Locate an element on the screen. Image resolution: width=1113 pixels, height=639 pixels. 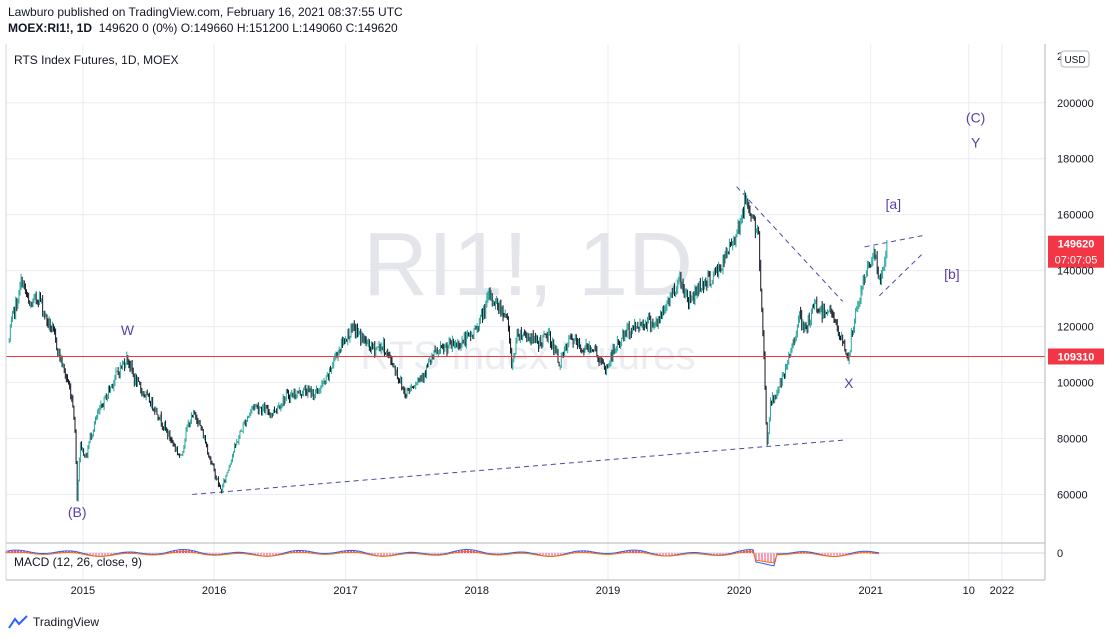
y-tick-label: 200000 is located at coordinates (1075, 104).